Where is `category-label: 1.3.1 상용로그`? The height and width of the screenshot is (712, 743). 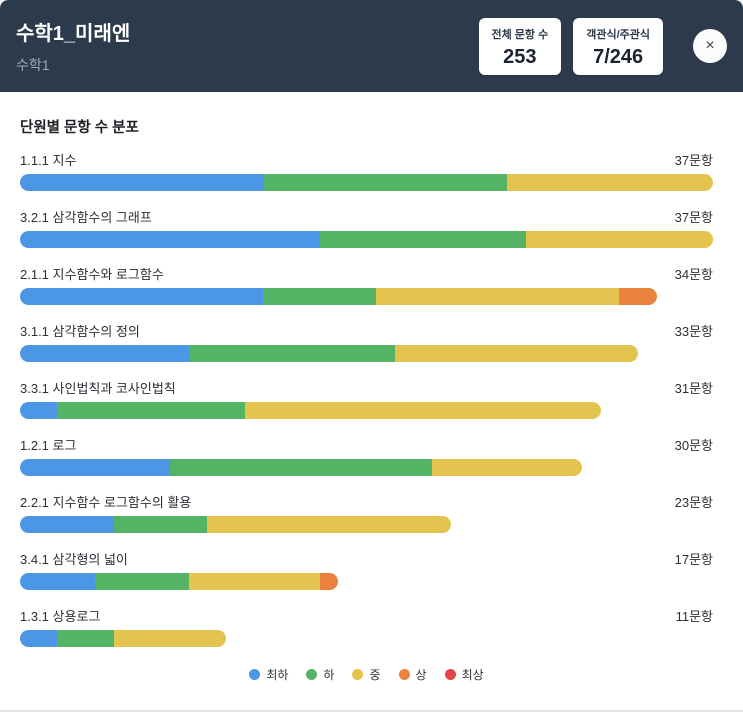
category-label: 1.3.1 상용로그 is located at coordinates (60, 616).